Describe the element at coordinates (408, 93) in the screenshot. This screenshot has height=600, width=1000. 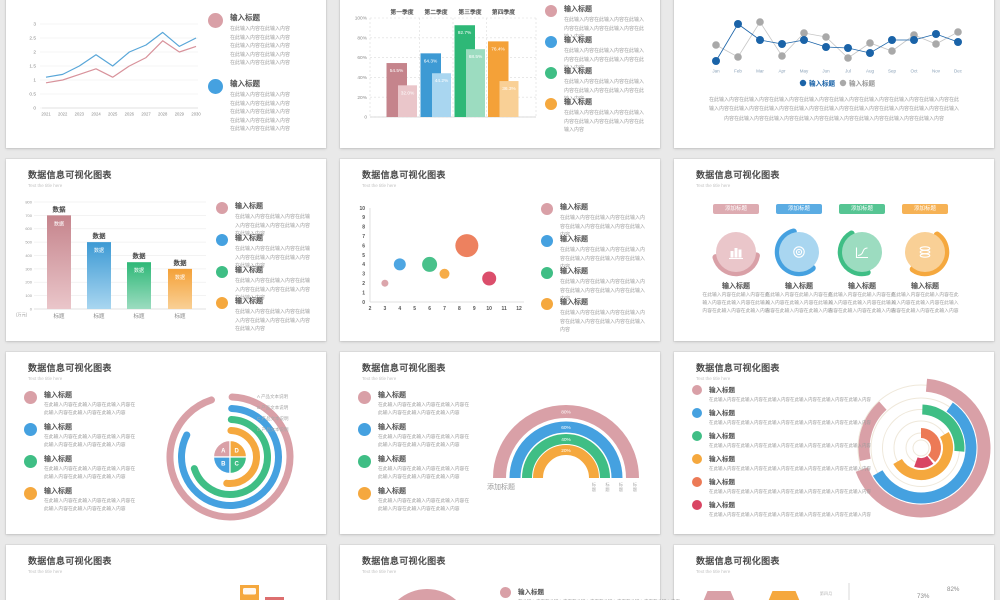
I see `bar-value-label: 32.0%` at that location.